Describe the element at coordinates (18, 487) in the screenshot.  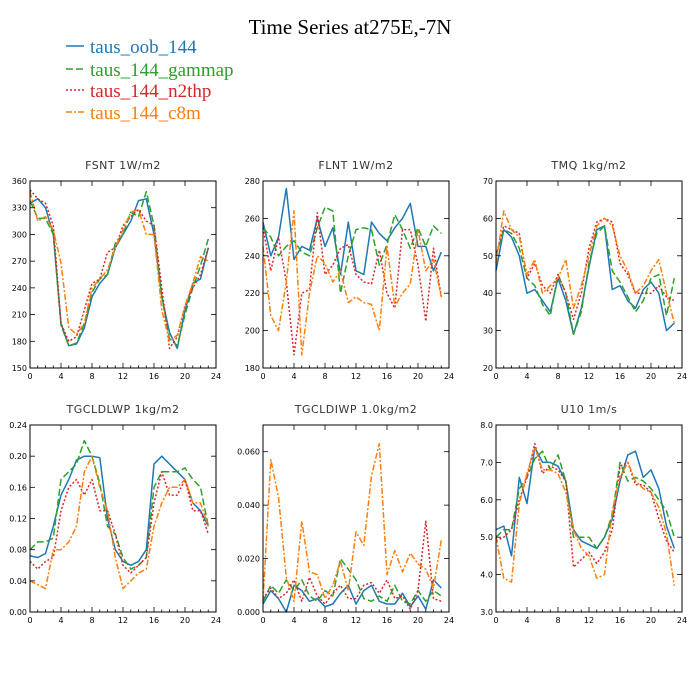
I see `y-tick-label: 0.16` at that location.